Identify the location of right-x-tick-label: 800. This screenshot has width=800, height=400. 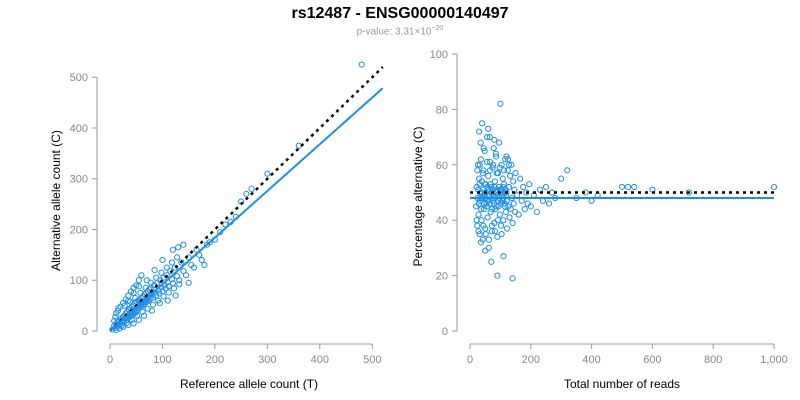
(713, 360).